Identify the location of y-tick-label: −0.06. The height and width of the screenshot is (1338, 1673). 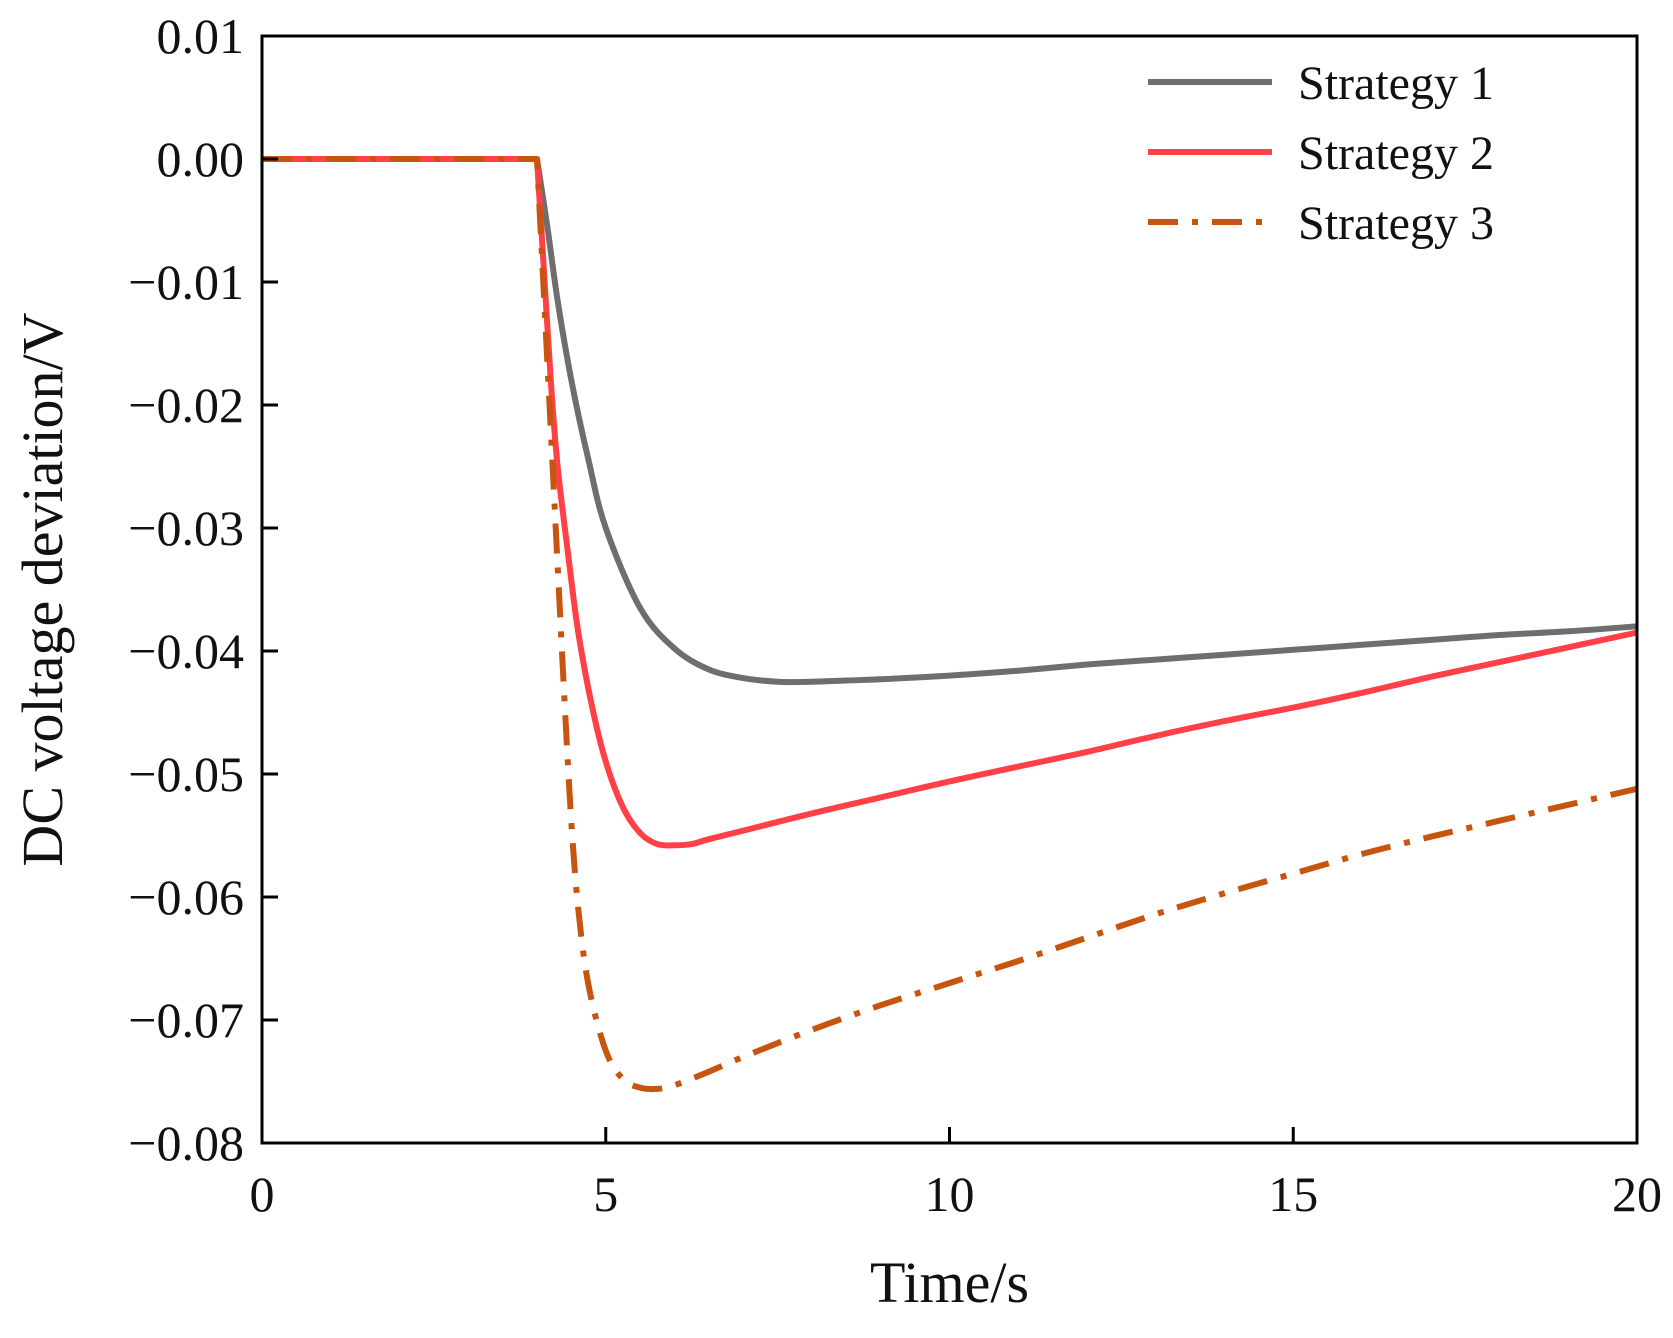
(186, 897).